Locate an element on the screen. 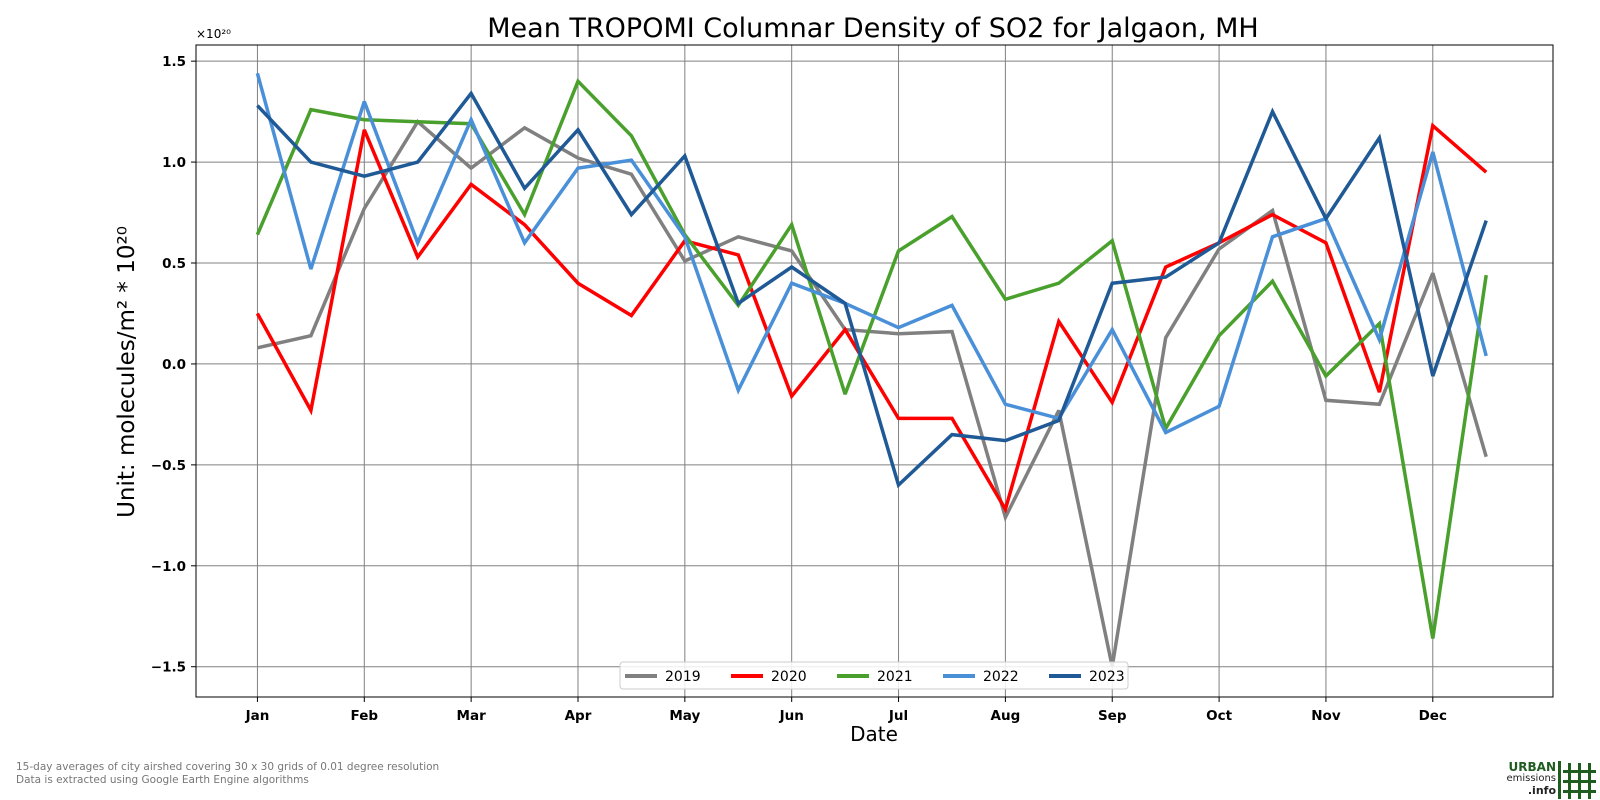 Image resolution: width=1600 pixels, height=800 pixels. x-tick-label: Feb is located at coordinates (365, 716).